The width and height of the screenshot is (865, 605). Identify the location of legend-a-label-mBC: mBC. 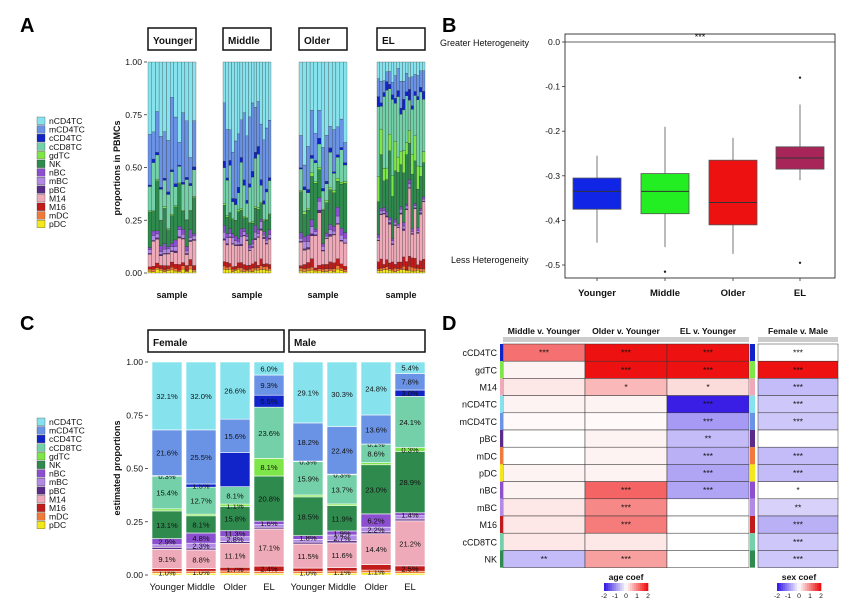
(58, 181).